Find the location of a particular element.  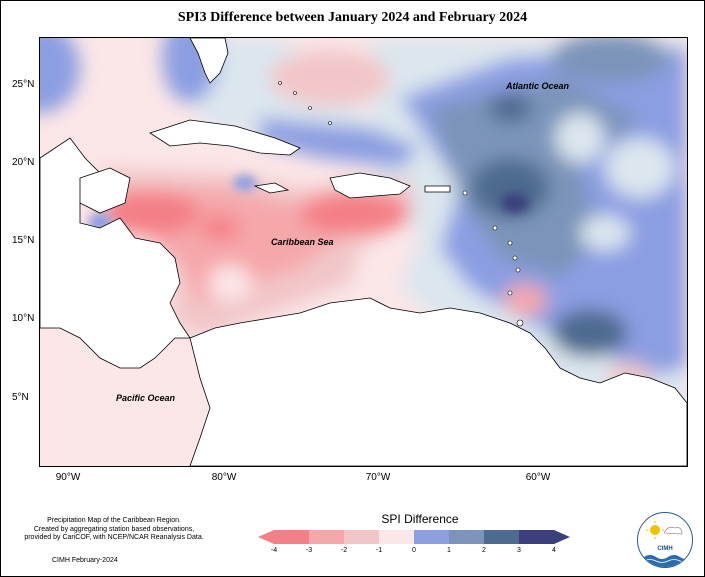

label-atlantic-ocean: Atlantic Ocean is located at coordinates (538, 86).